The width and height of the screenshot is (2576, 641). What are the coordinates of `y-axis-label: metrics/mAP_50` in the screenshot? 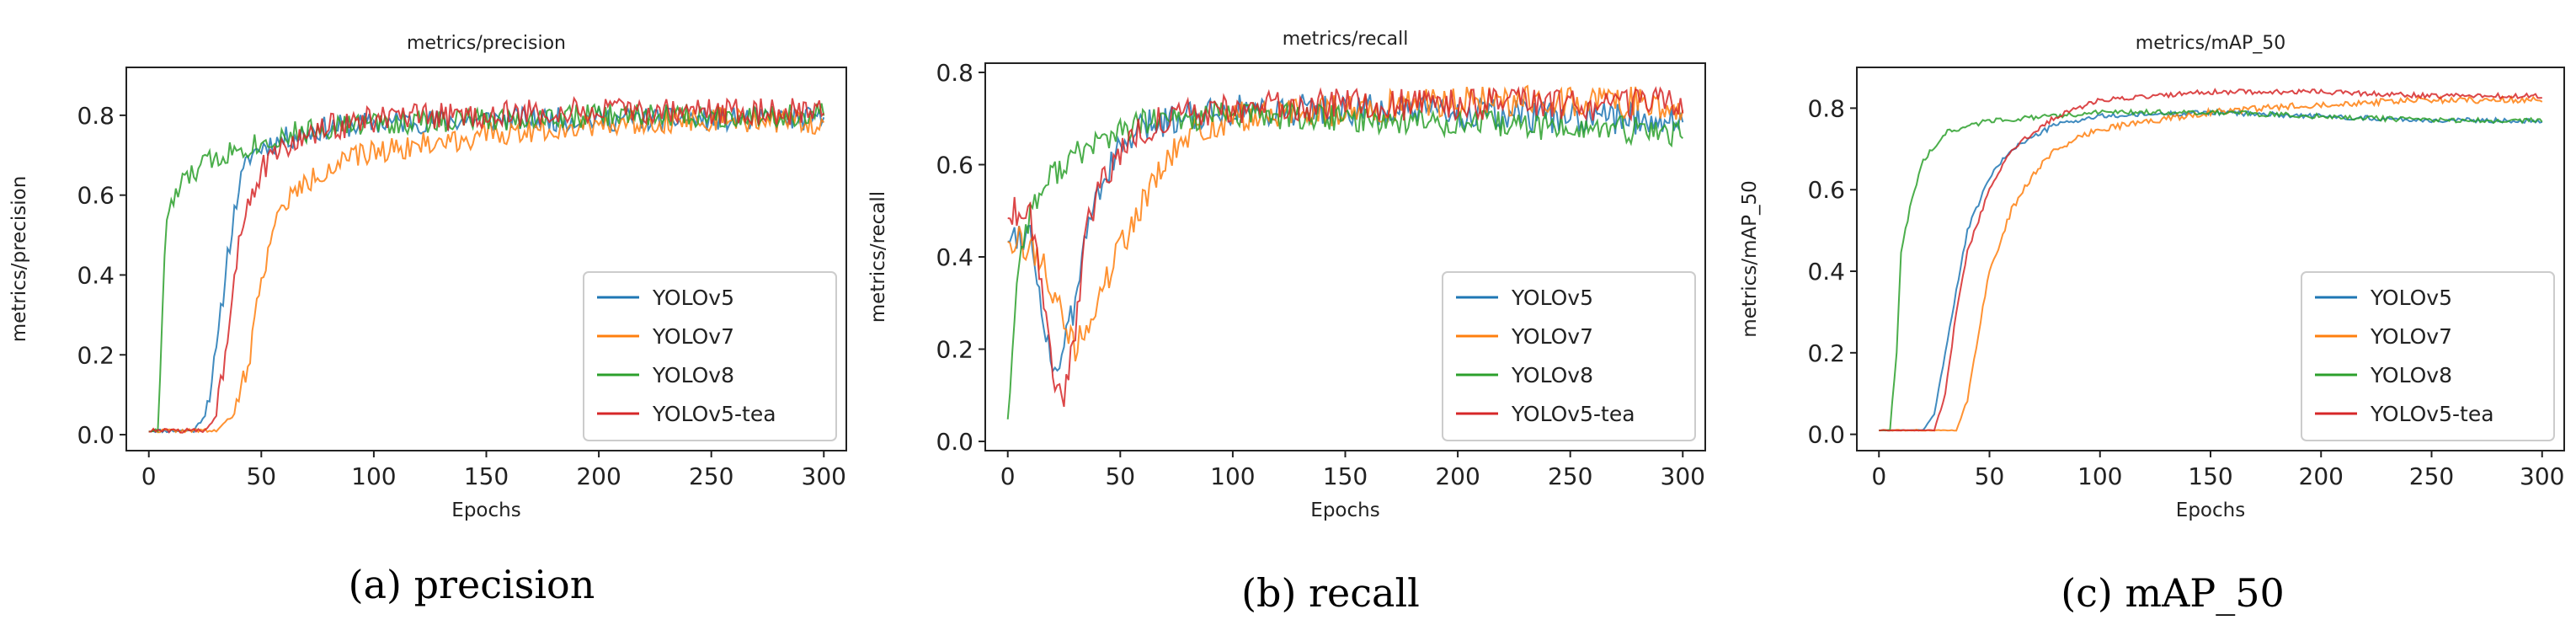 It's located at (1750, 259).